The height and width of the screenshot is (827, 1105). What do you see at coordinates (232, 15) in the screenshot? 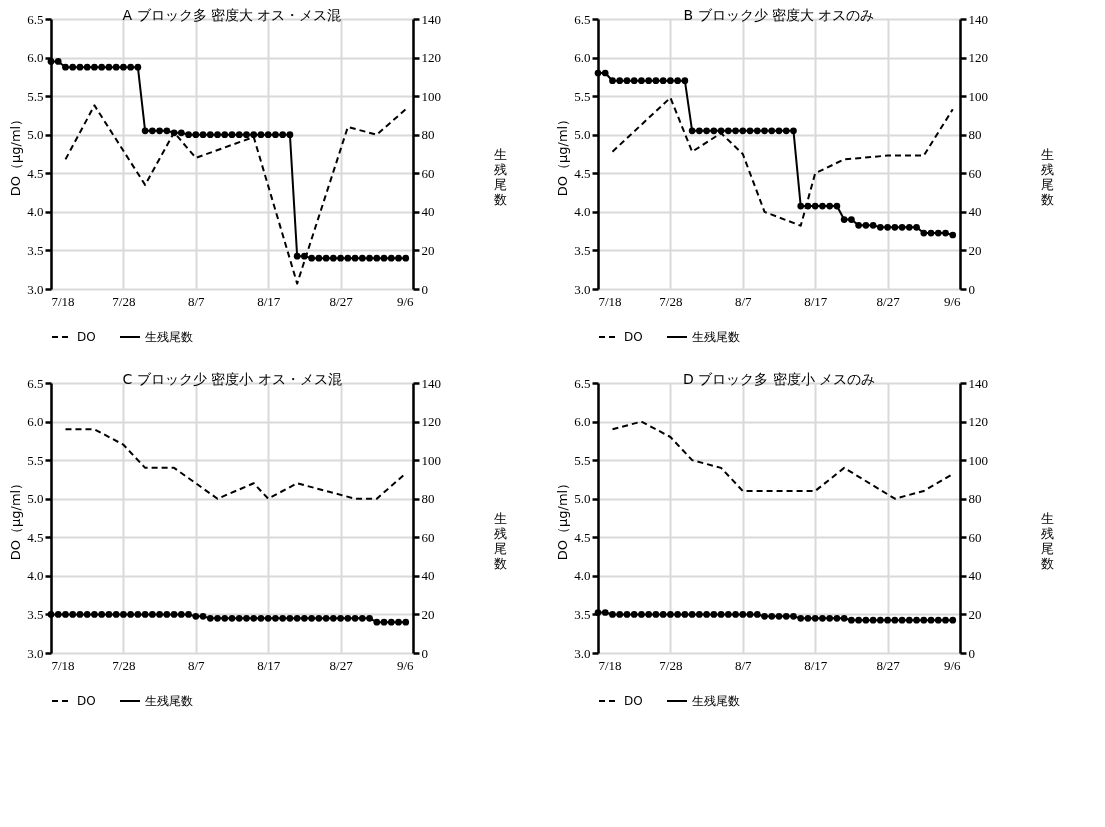
I see `chart-title: A ブロック多 密度大 オス・メス混` at bounding box center [232, 15].